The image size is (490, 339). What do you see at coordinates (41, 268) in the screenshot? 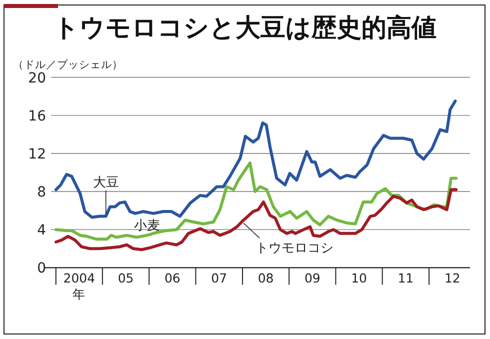
I see `y-tick-label: 0` at bounding box center [41, 268].